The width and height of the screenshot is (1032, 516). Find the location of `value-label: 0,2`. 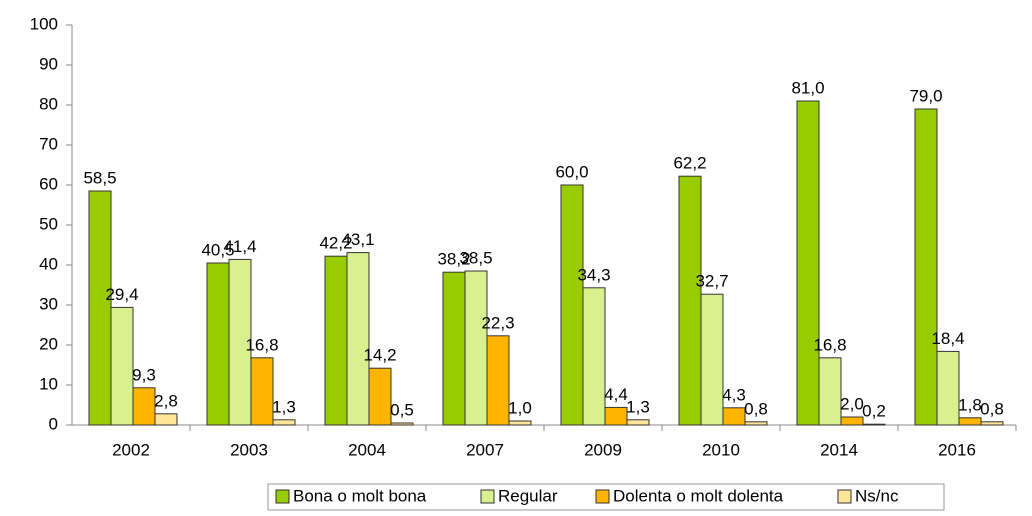

value-label: 0,2 is located at coordinates (874, 411).